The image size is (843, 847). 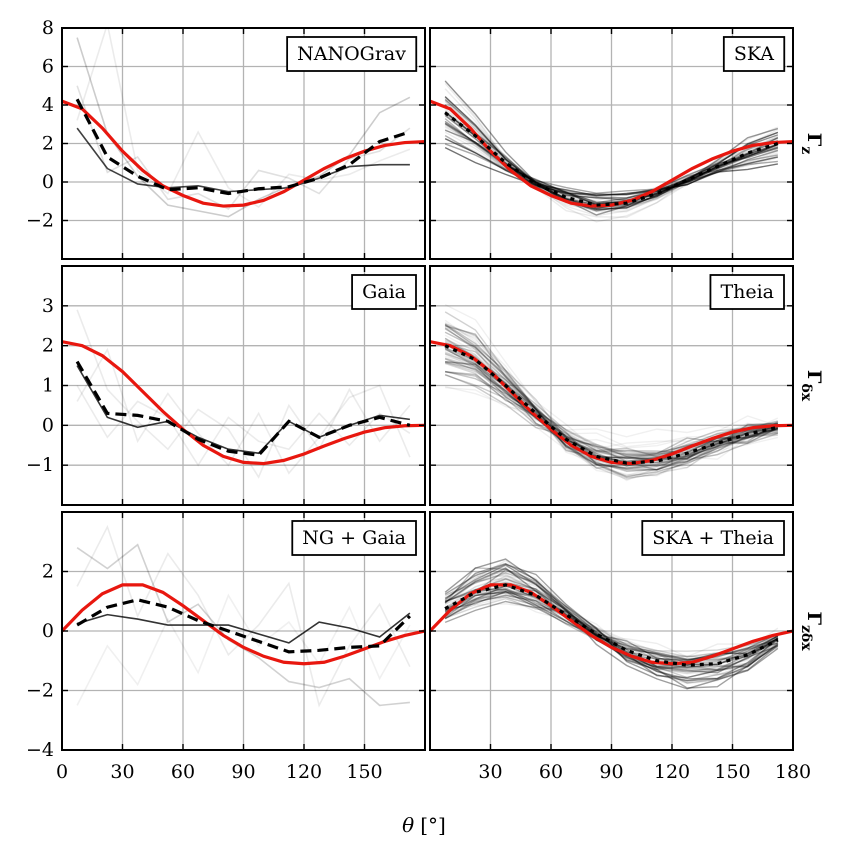 I want to click on x-tick-label: 180, so click(x=793, y=772).